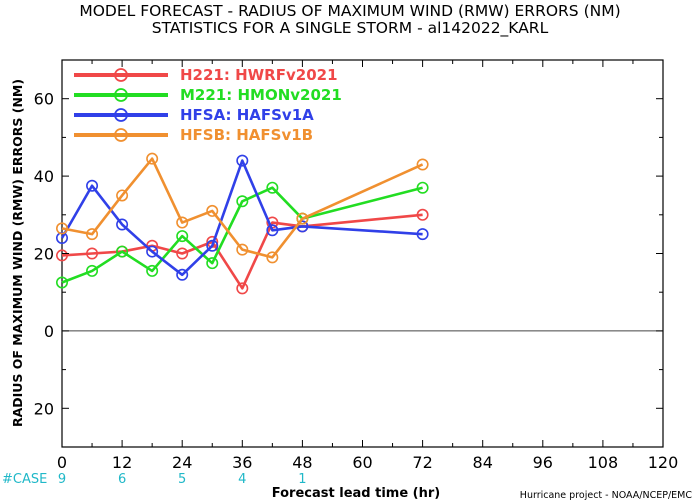  What do you see at coordinates (122, 462) in the screenshot?
I see `x-tick-label: 12` at bounding box center [122, 462].